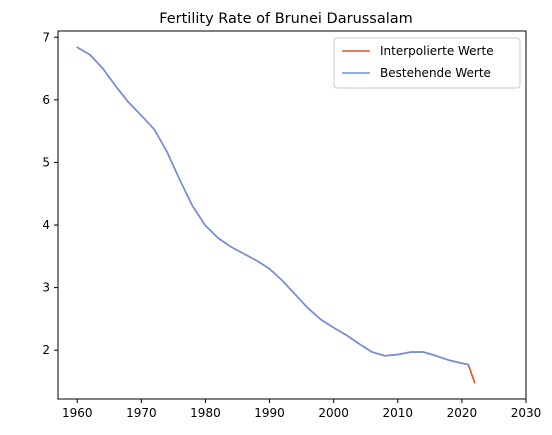 This screenshot has width=552, height=435. Describe the element at coordinates (269, 413) in the screenshot. I see `x-tick-label: 1990` at that location.